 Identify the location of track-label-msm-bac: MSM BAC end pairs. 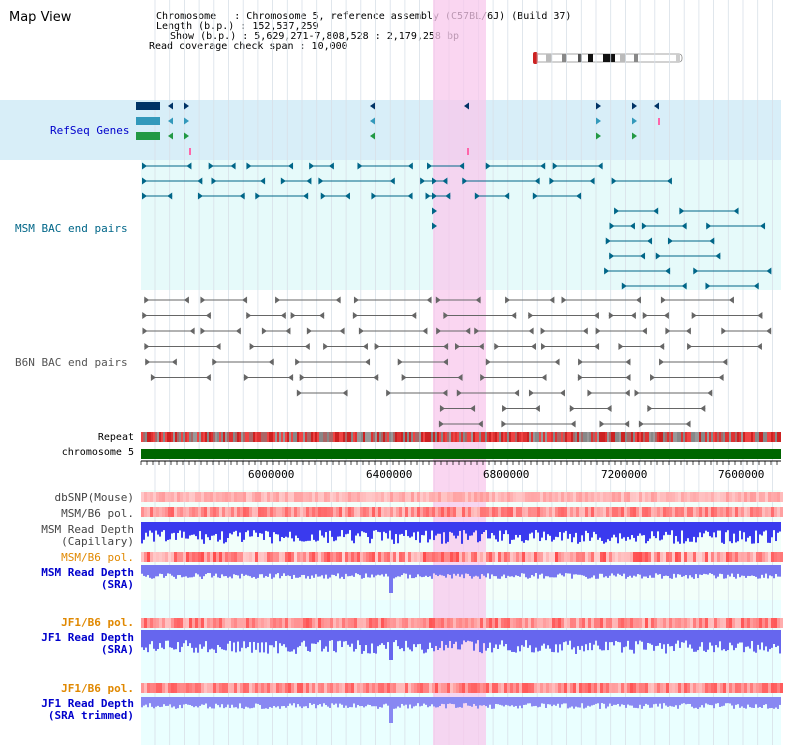
(71, 228).